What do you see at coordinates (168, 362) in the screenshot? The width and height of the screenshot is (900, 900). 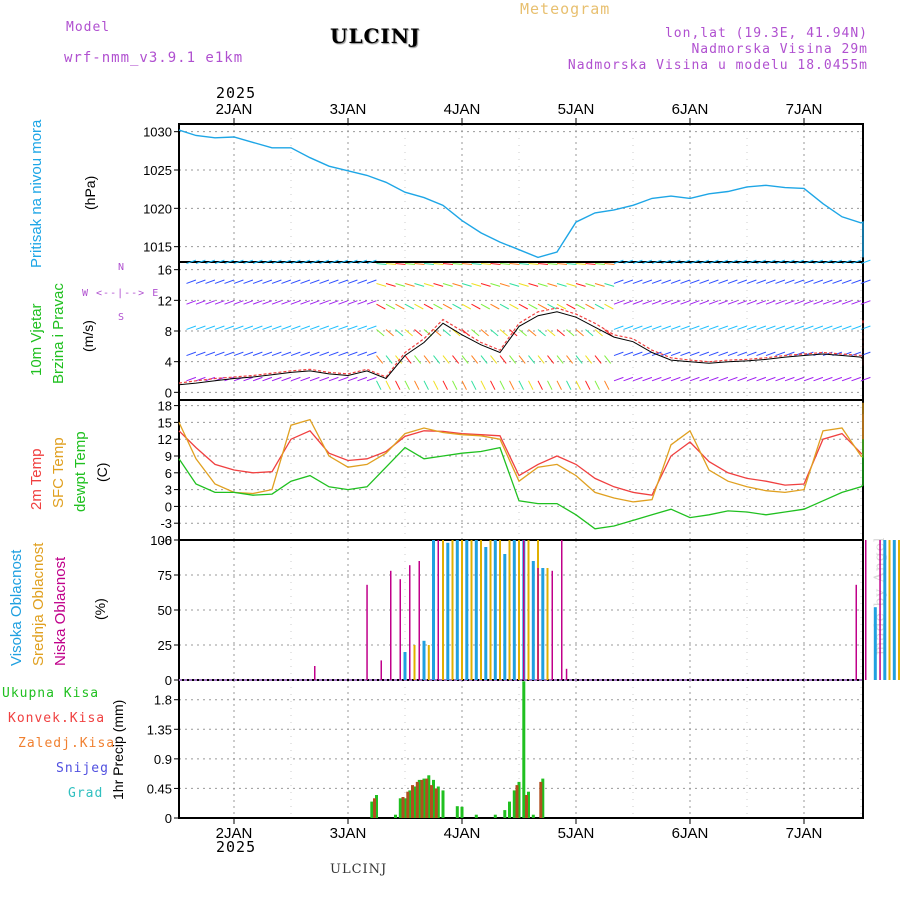 I see `ytick-label-wind: 4` at bounding box center [168, 362].